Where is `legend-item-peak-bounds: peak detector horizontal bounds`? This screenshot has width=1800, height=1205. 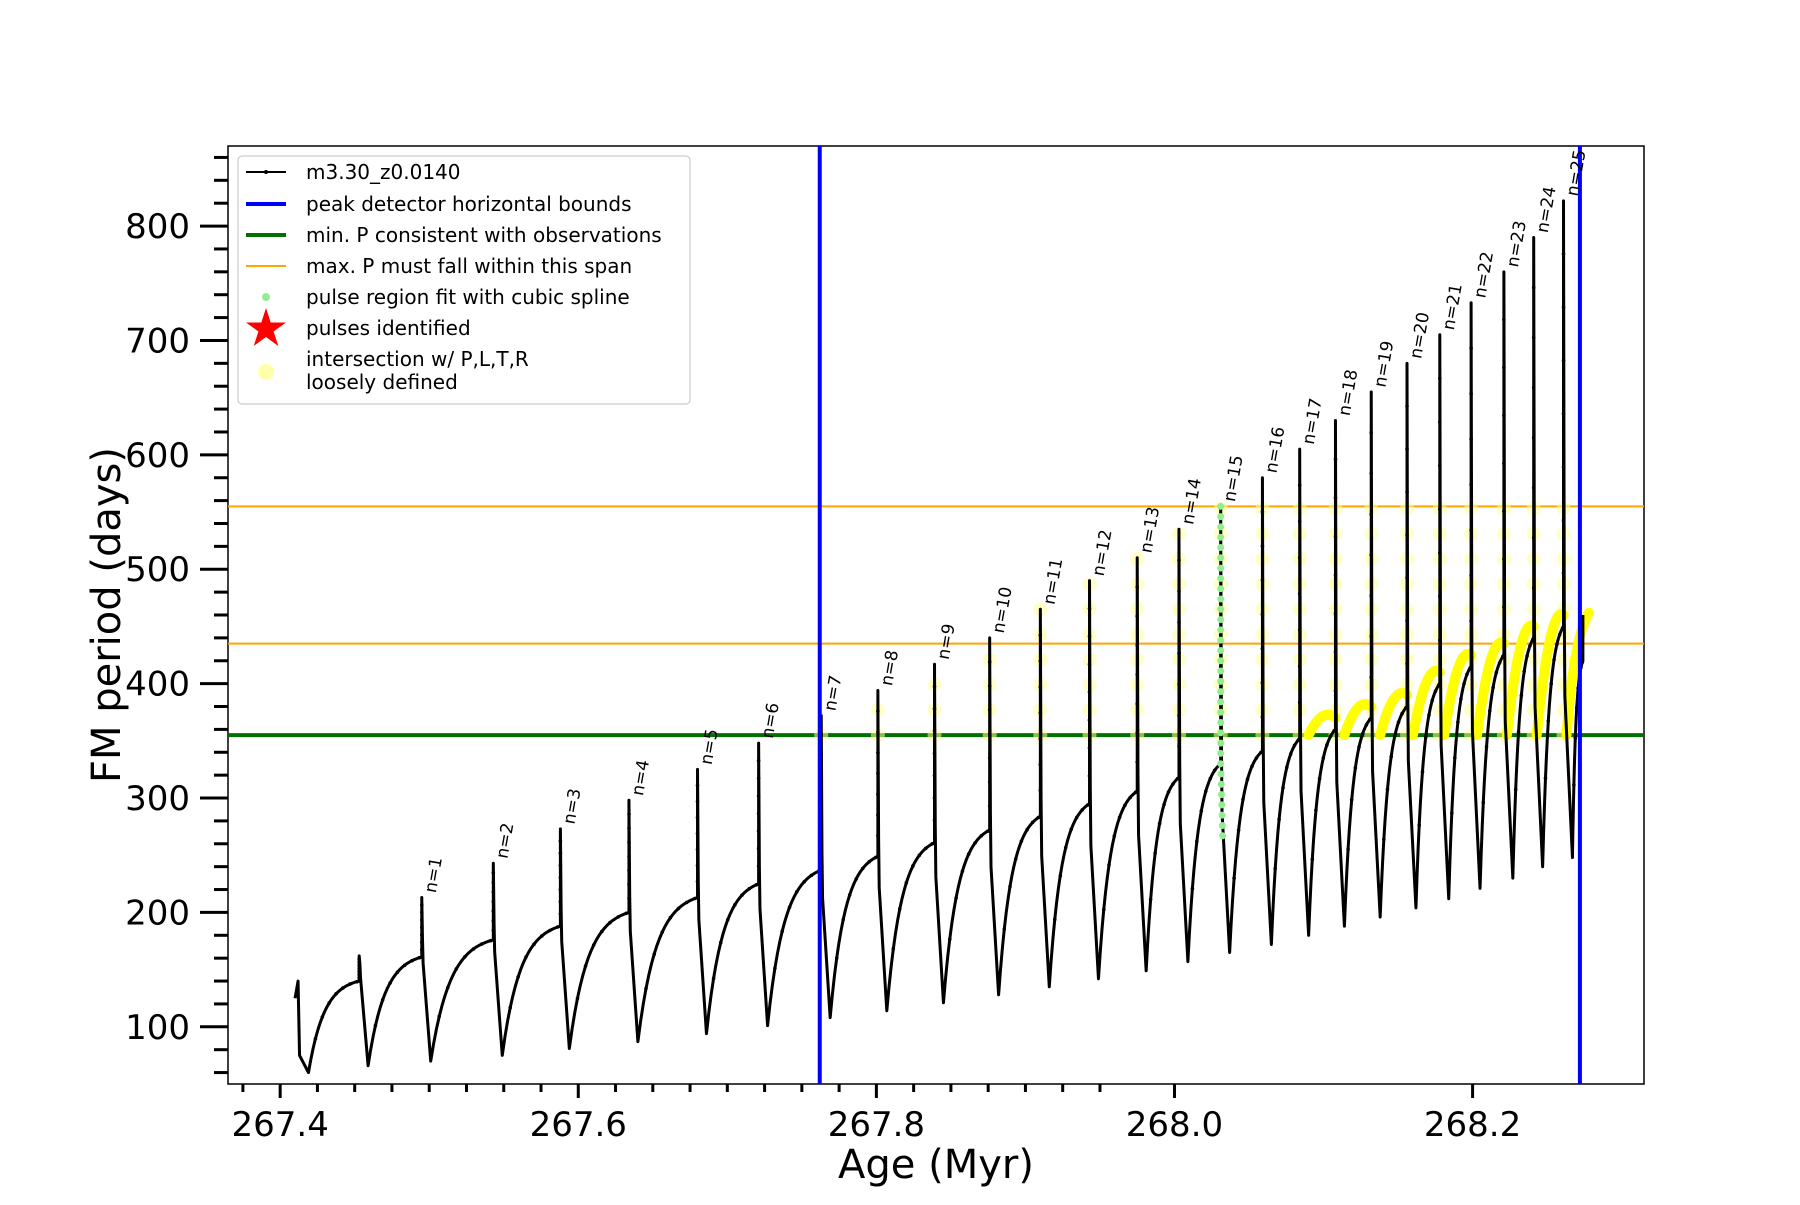
legend-item-peak-bounds: peak detector horizontal bounds is located at coordinates (439, 204).